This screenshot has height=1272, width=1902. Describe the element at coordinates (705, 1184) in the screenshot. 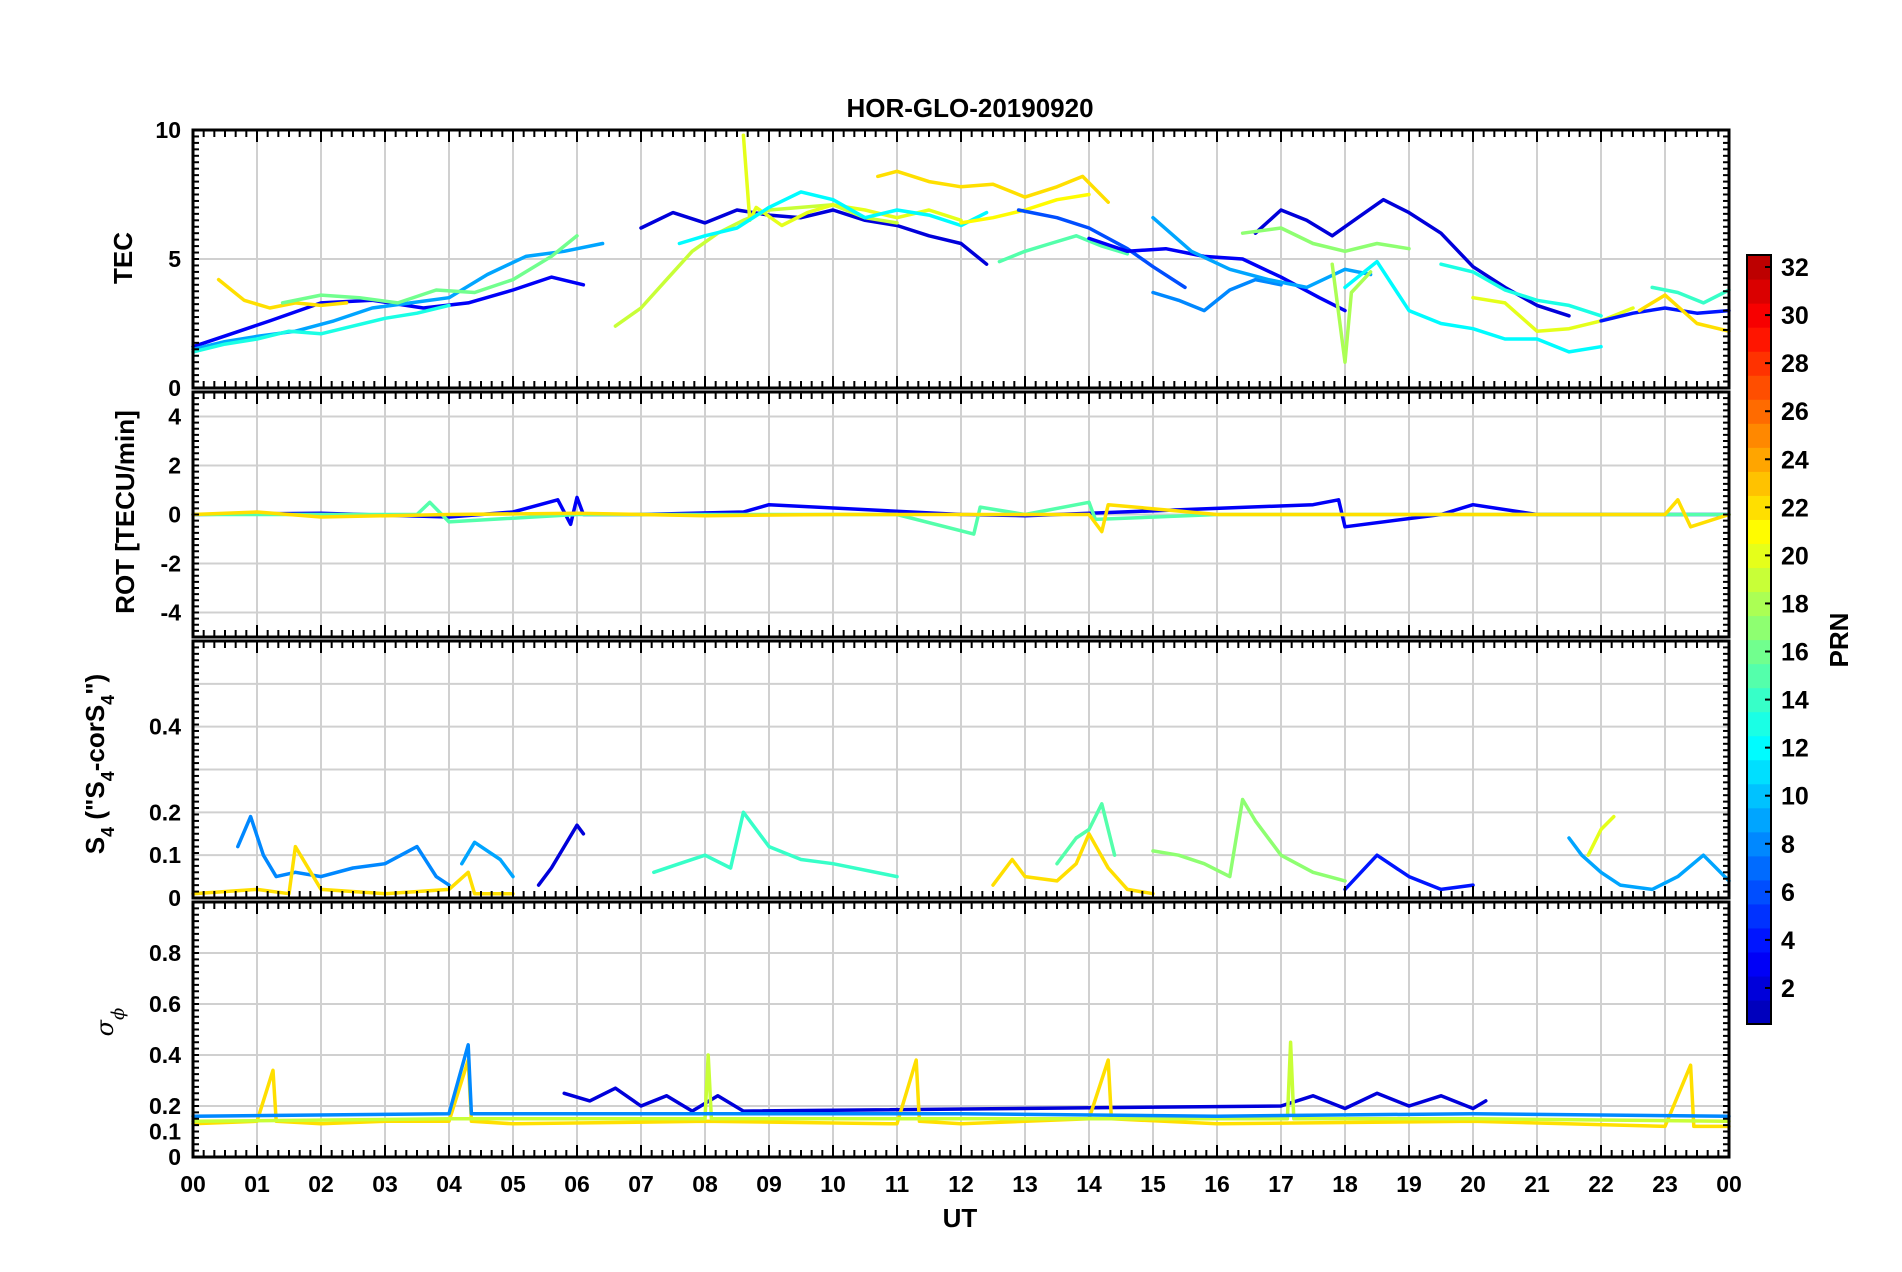

I see `x-tick-label: 08` at that location.